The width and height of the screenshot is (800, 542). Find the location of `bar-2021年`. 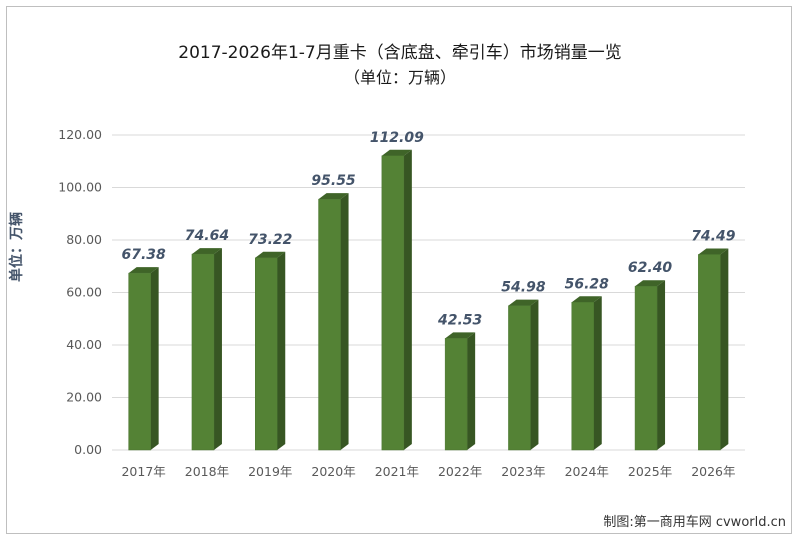

bar-2021年 is located at coordinates (396, 300).